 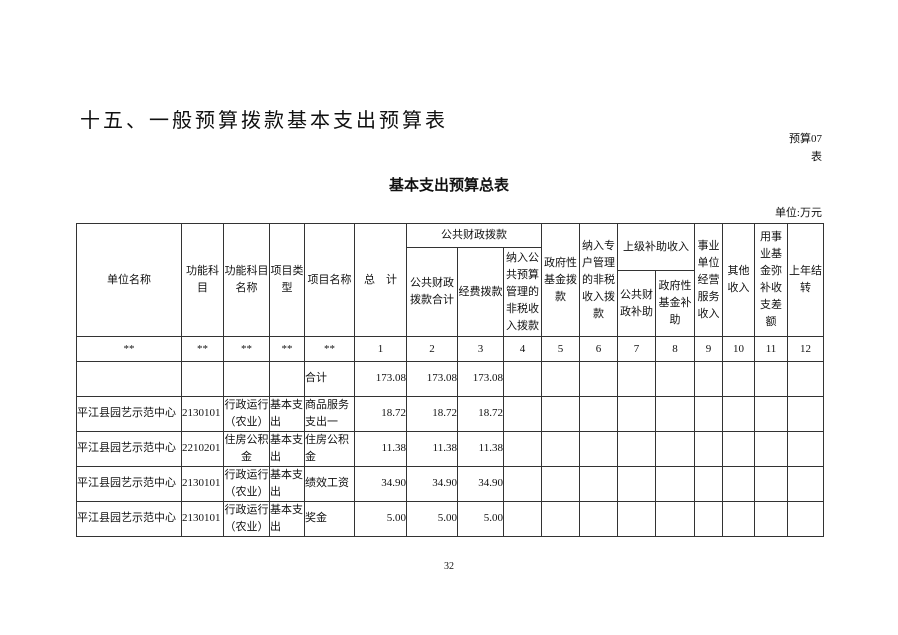 What do you see at coordinates (561, 280) in the screenshot?
I see `header-gov-fund: 政府性基金拨款` at bounding box center [561, 280].